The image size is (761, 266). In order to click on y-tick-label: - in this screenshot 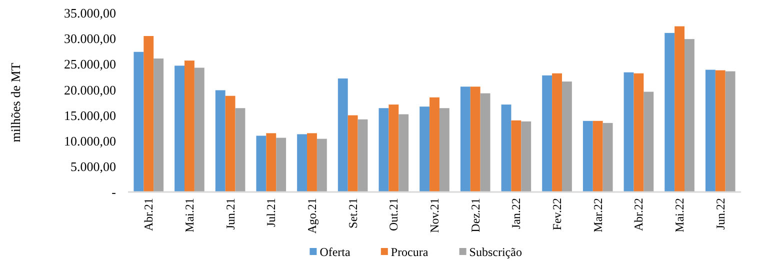, I will do `click(114, 192)`.